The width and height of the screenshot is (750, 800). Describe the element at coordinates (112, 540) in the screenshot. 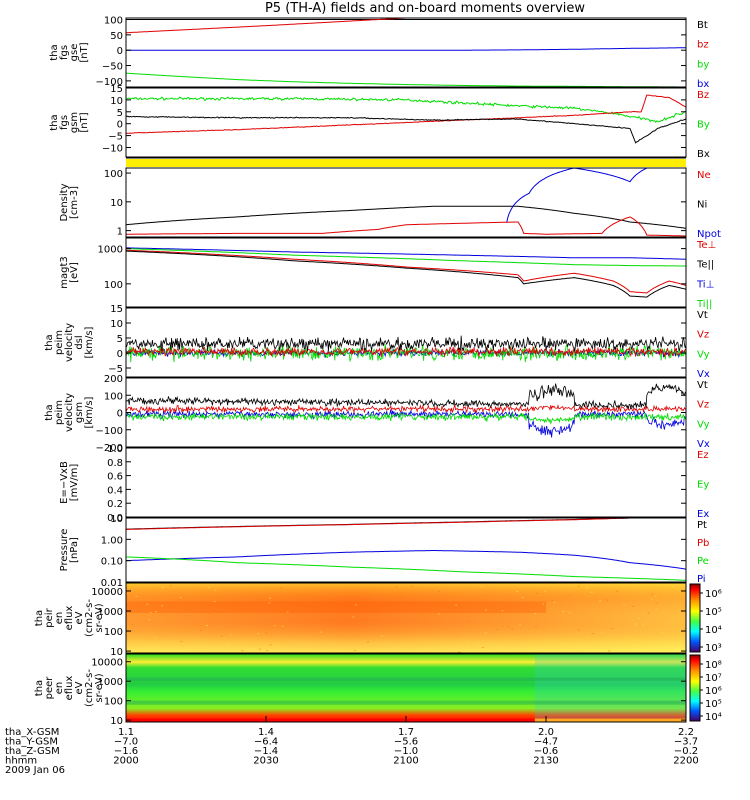

I see `ytick-label: 1.00` at that location.